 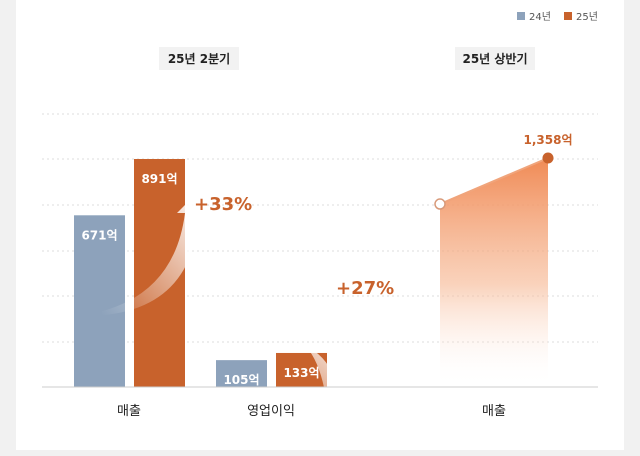 I want to click on bar-value-label: 671억, so click(x=99, y=235).